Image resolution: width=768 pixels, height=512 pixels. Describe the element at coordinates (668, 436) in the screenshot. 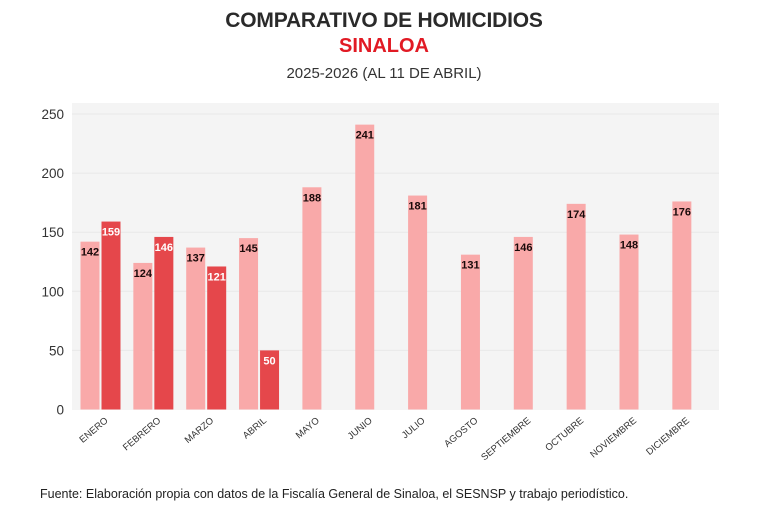

I see `x-tick-label: DICIEMBRE` at that location.